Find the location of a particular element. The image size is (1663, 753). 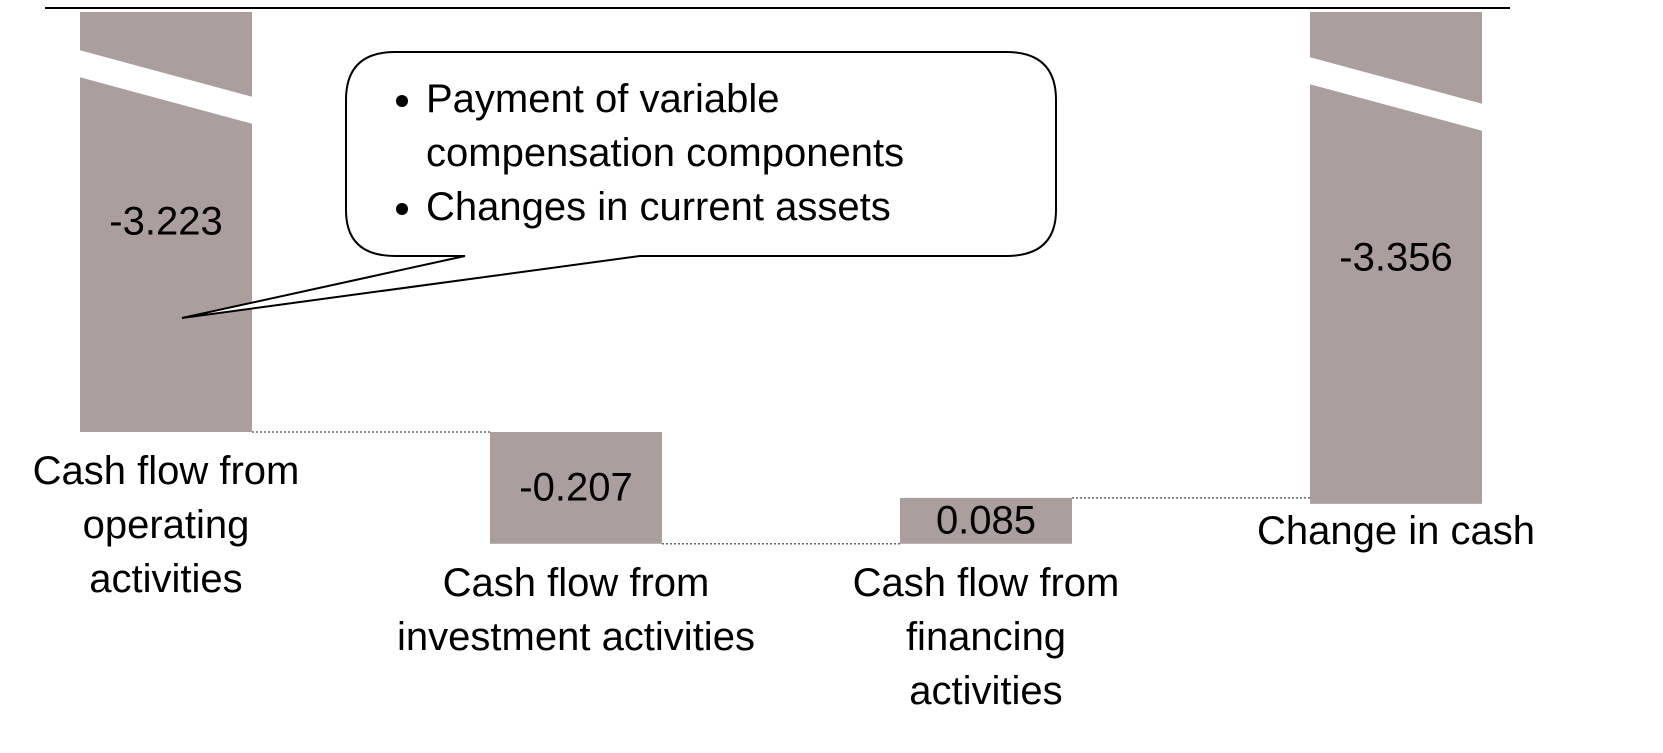

category-label: Cash flow from operating activities is located at coordinates (166, 525).